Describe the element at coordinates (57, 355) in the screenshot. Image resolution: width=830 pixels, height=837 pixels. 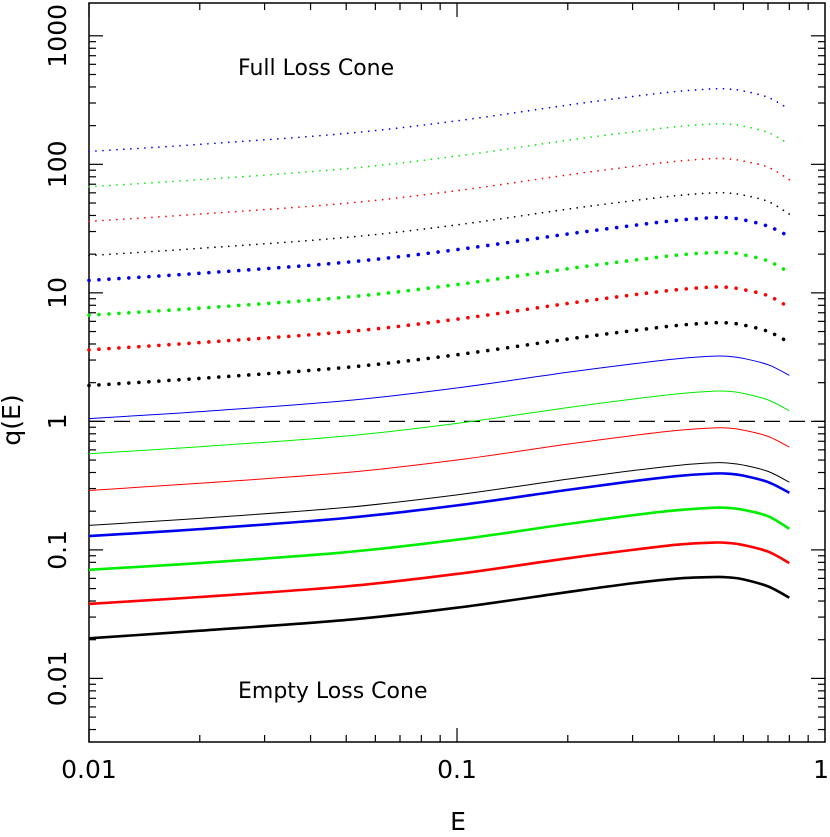
I see `y-tick-labels: 0.01 0.1 1 10 100 1000` at that location.